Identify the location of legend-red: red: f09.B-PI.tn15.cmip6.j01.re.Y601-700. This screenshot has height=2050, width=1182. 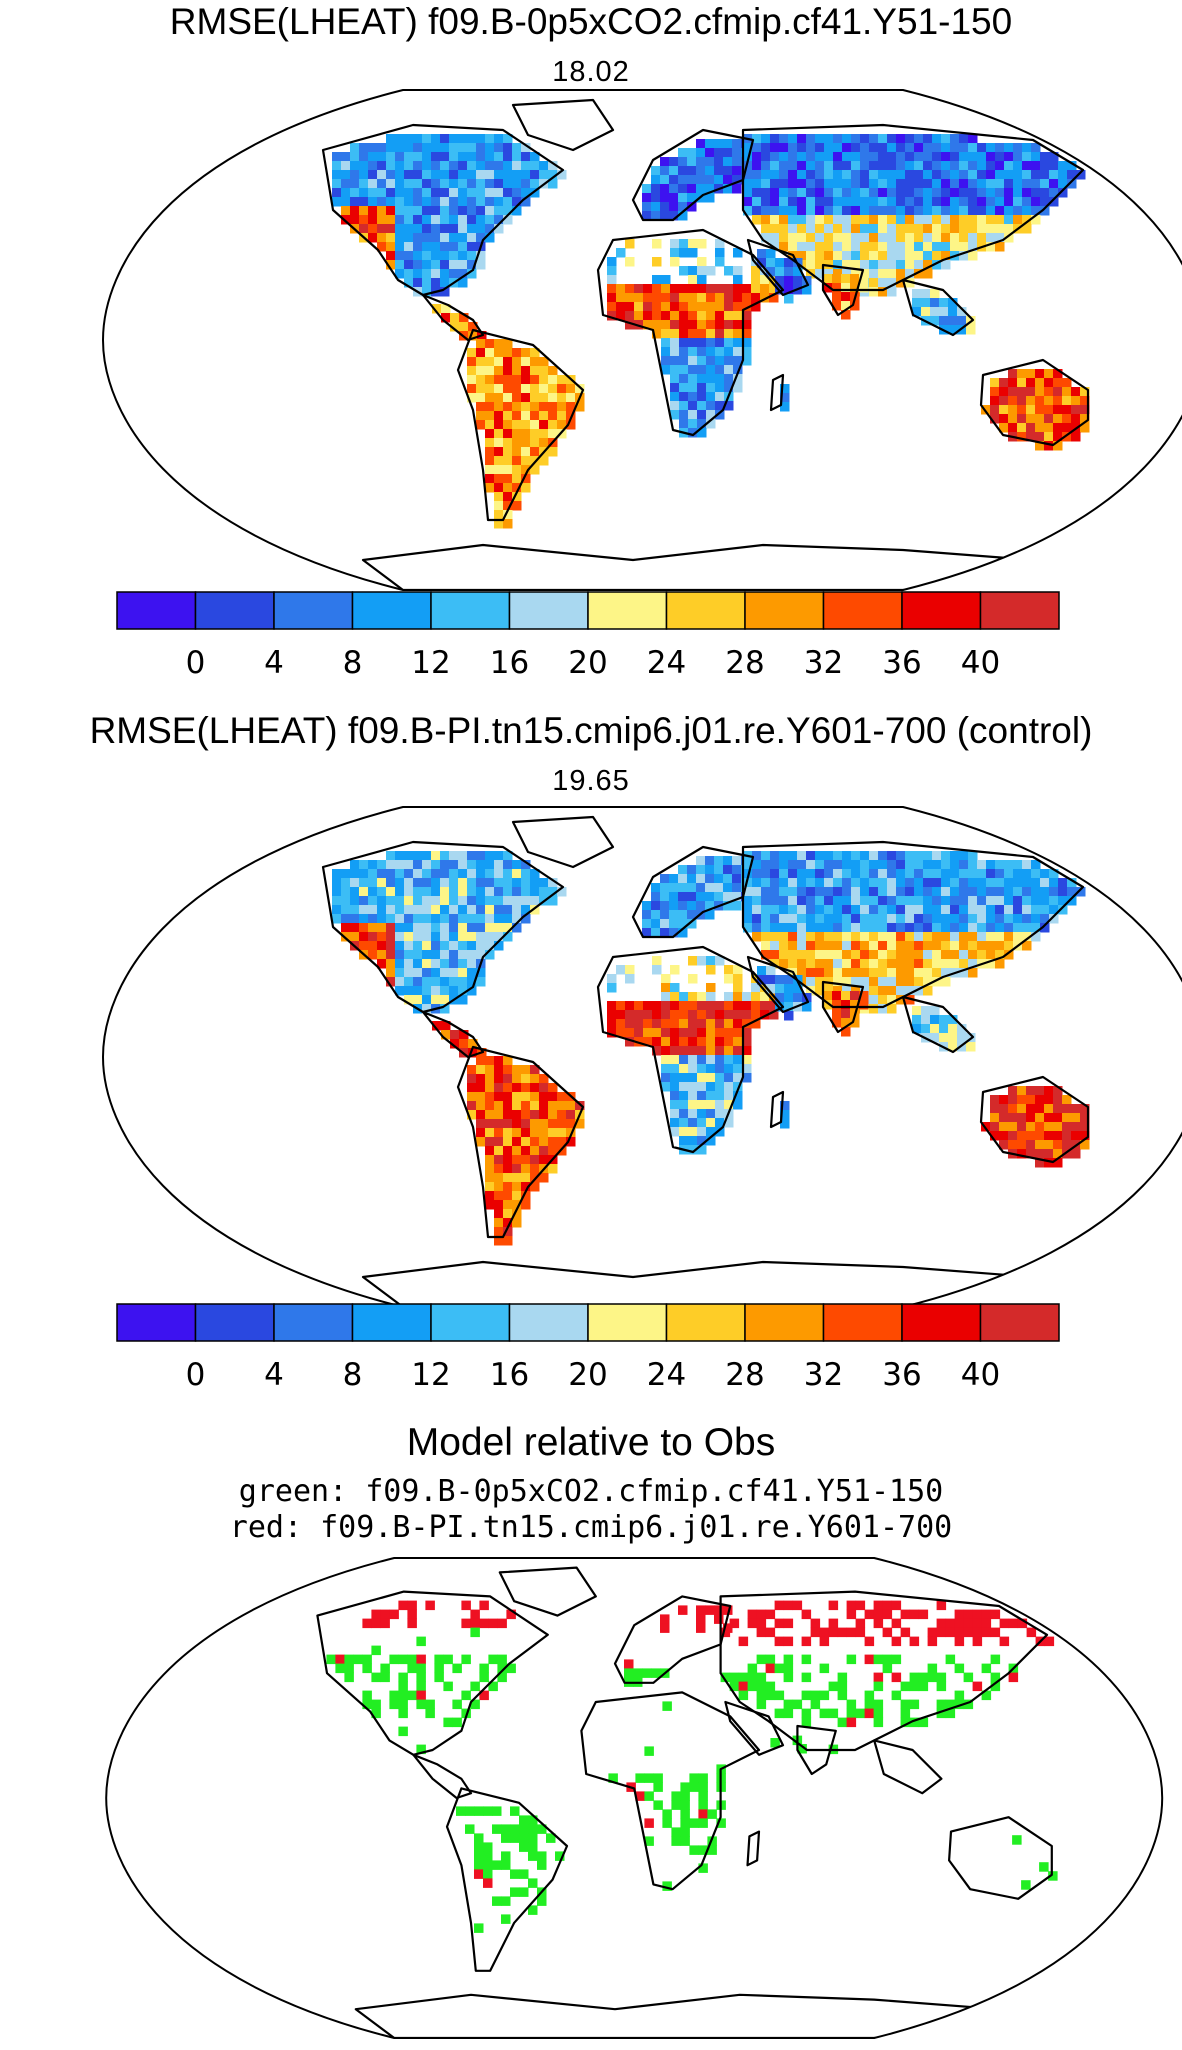
(591, 1527).